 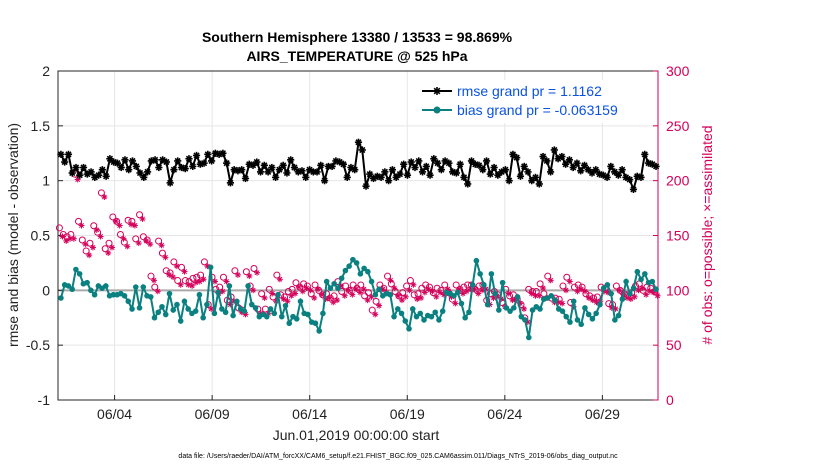 I want to click on x-tick-label: 06/09, so click(x=212, y=414).